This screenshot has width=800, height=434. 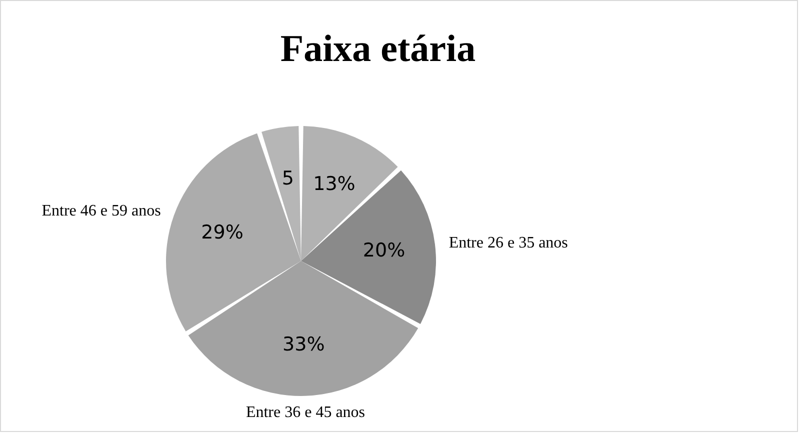 What do you see at coordinates (288, 178) in the screenshot?
I see `data-label: 5` at bounding box center [288, 178].